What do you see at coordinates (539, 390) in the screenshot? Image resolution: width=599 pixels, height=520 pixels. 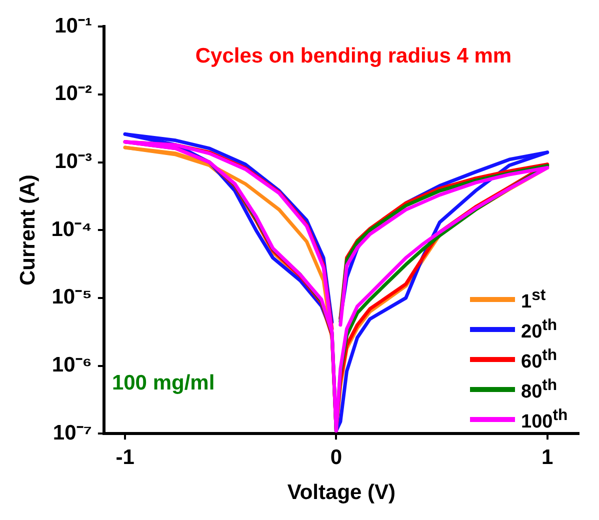 I see `legend-label: 80$^{th}$` at bounding box center [539, 390].